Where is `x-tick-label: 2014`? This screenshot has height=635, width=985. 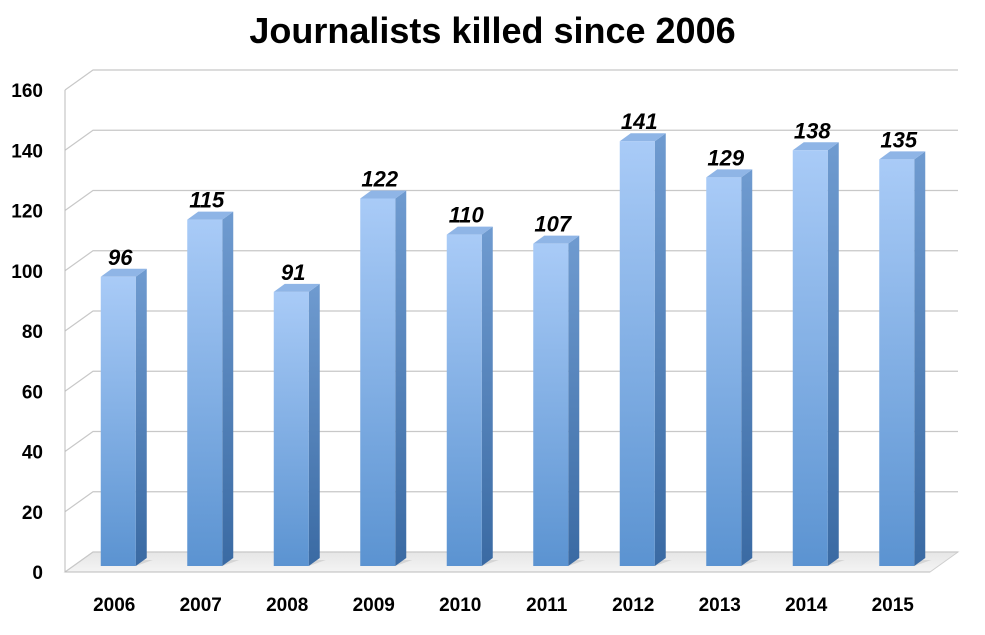
x-tick-label: 2014 is located at coordinates (806, 605).